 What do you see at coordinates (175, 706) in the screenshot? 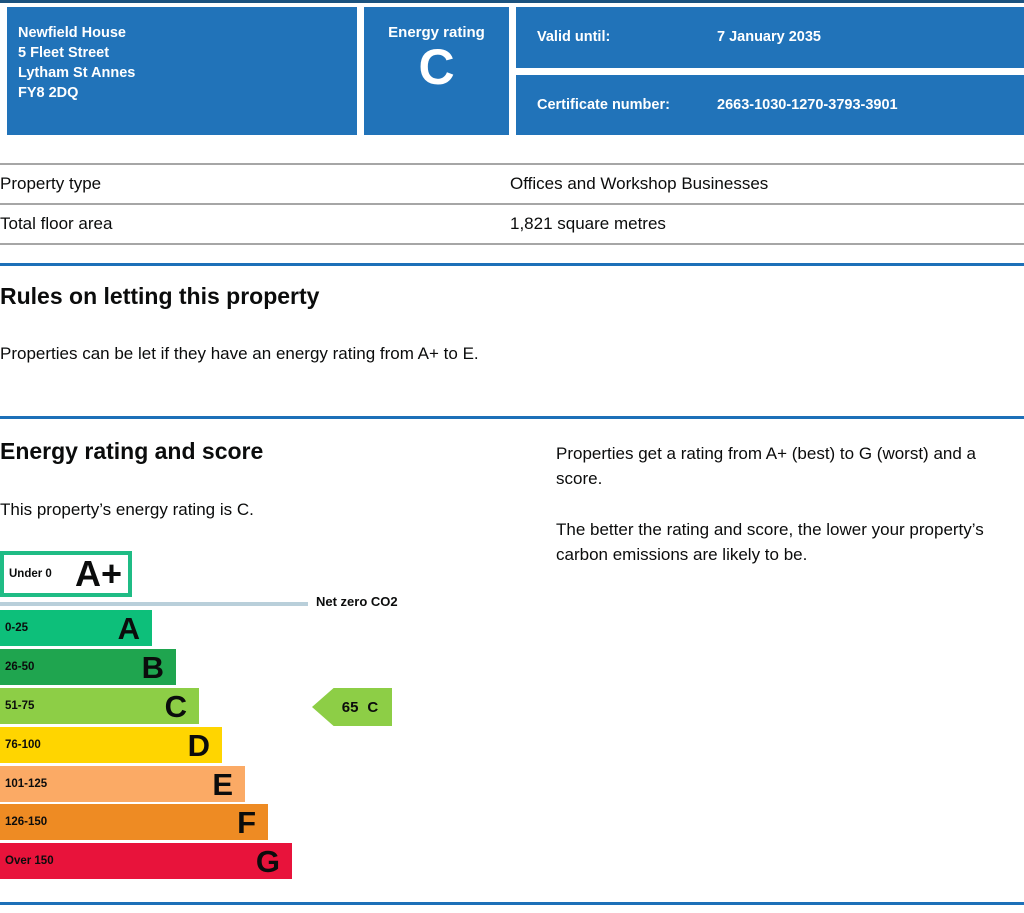
I see `band-letter: C` at bounding box center [175, 706].